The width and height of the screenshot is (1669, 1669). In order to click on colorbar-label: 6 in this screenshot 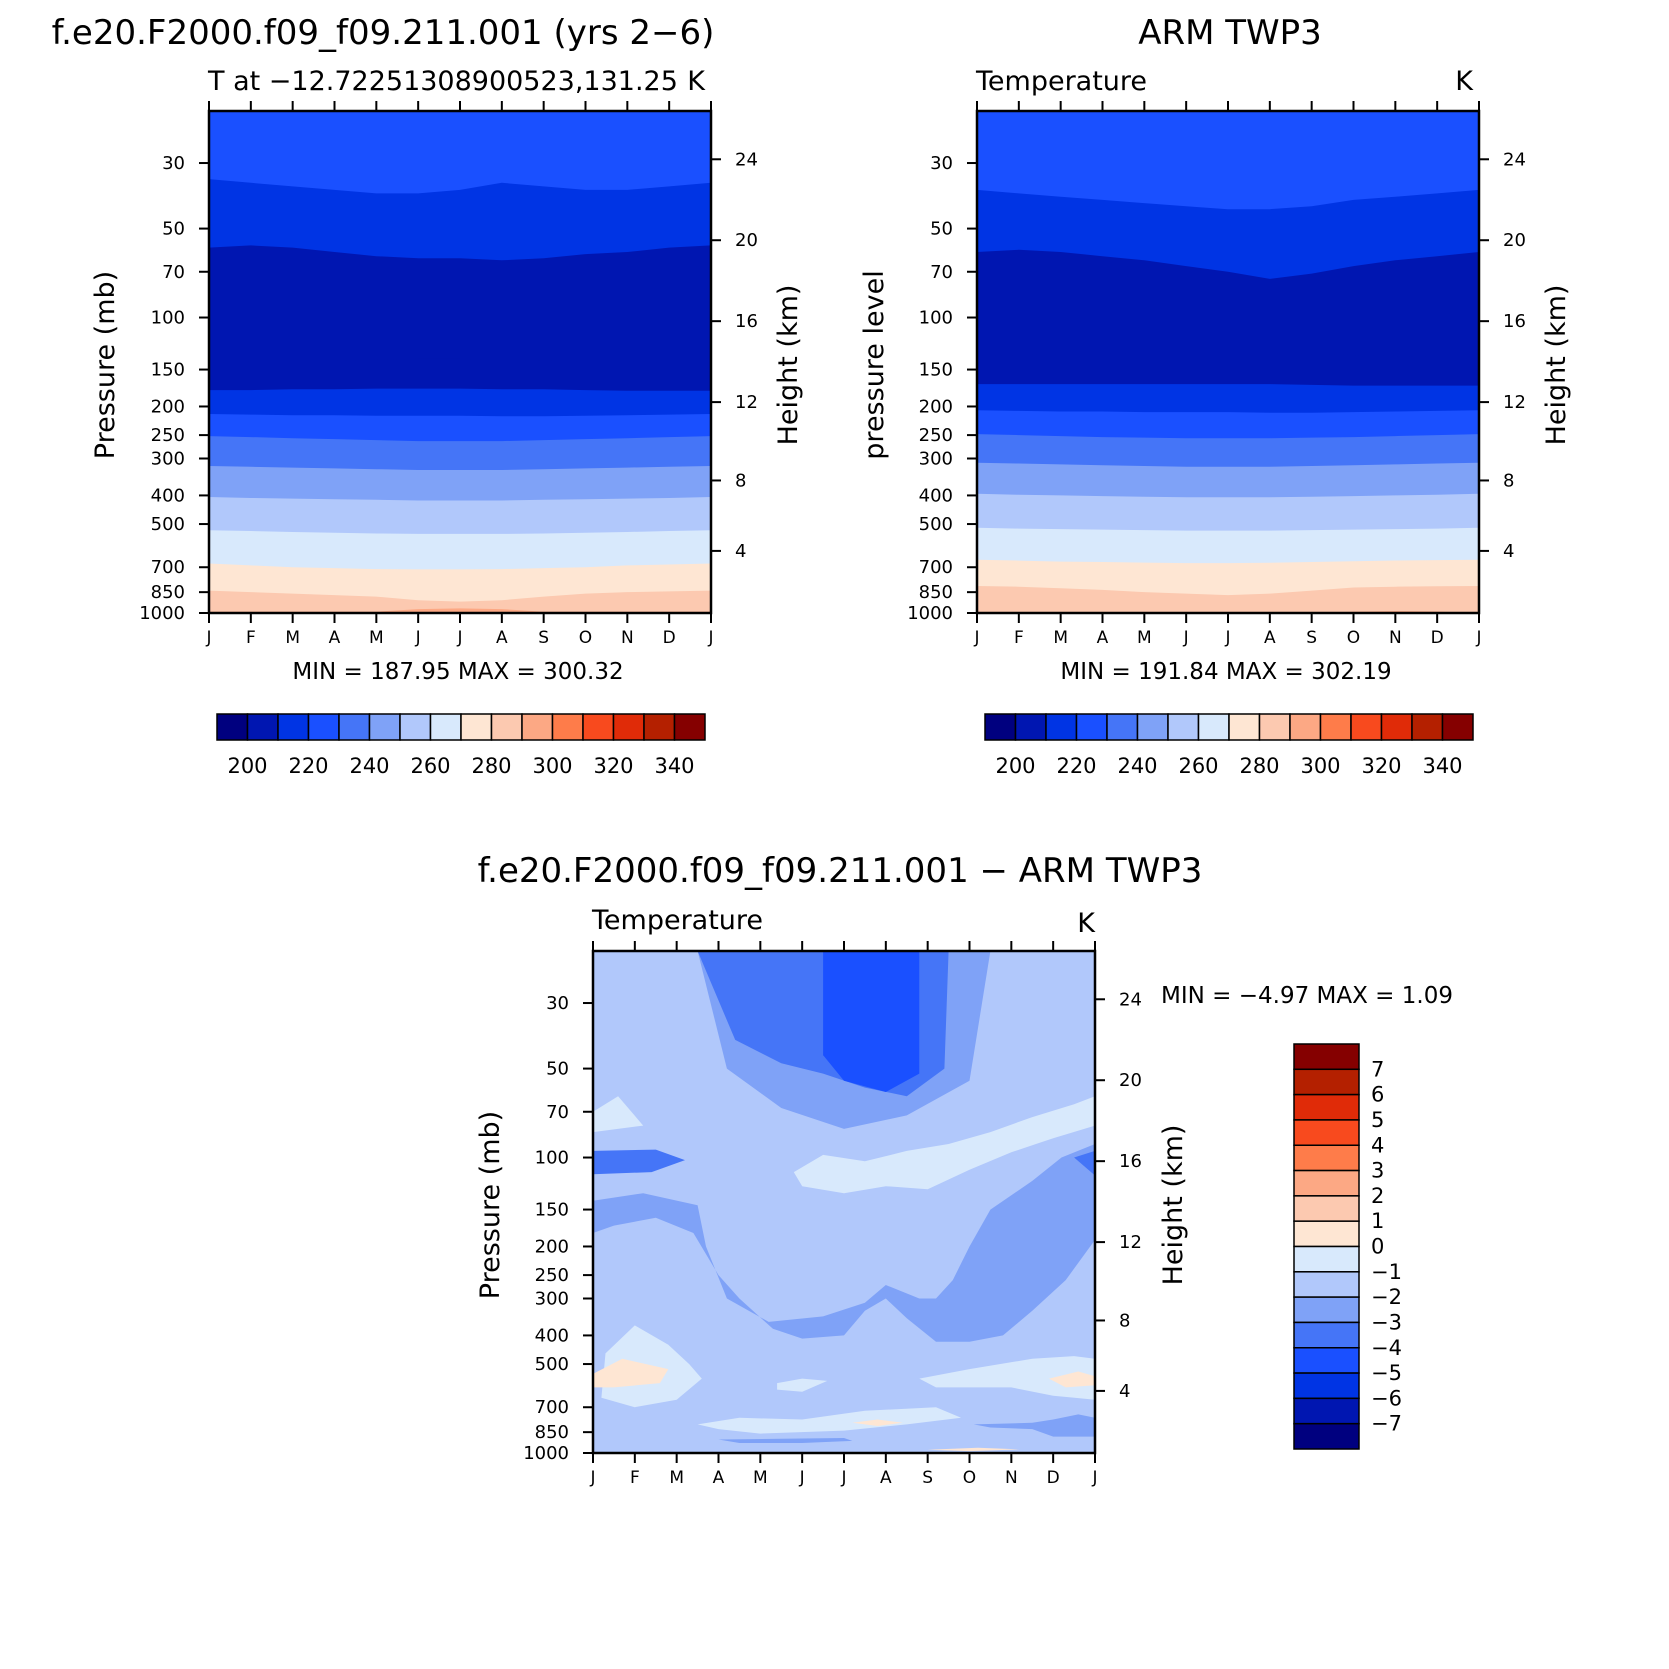, I will do `click(1377, 1095)`.